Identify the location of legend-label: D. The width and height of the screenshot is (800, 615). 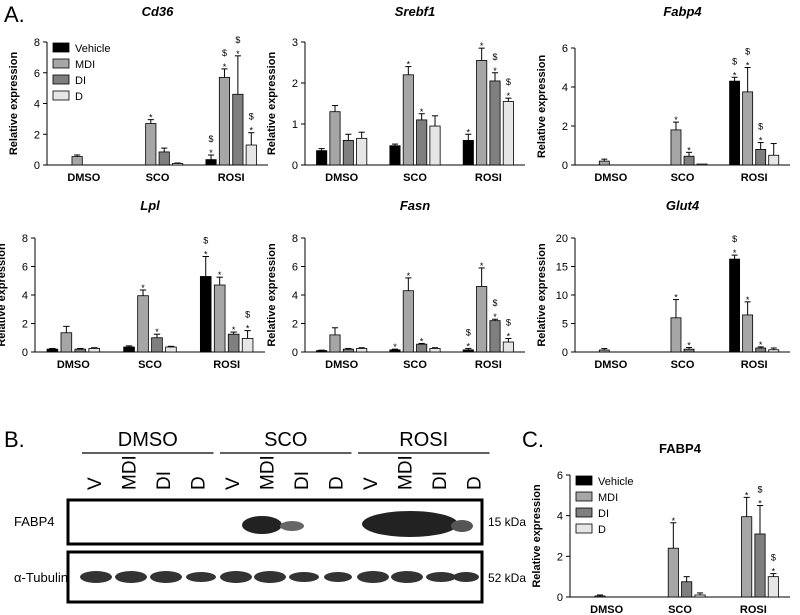
(79, 97).